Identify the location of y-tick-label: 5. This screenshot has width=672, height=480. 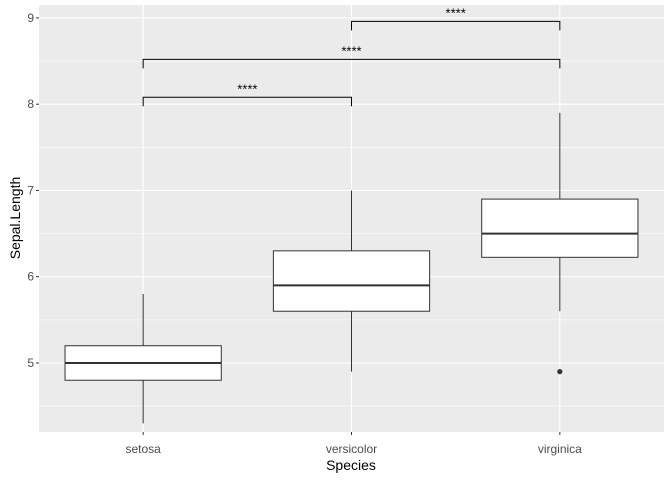
(30, 363).